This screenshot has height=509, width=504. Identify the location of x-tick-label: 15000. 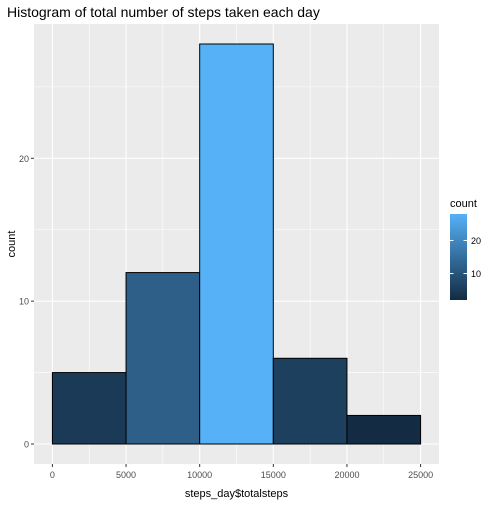
(273, 475).